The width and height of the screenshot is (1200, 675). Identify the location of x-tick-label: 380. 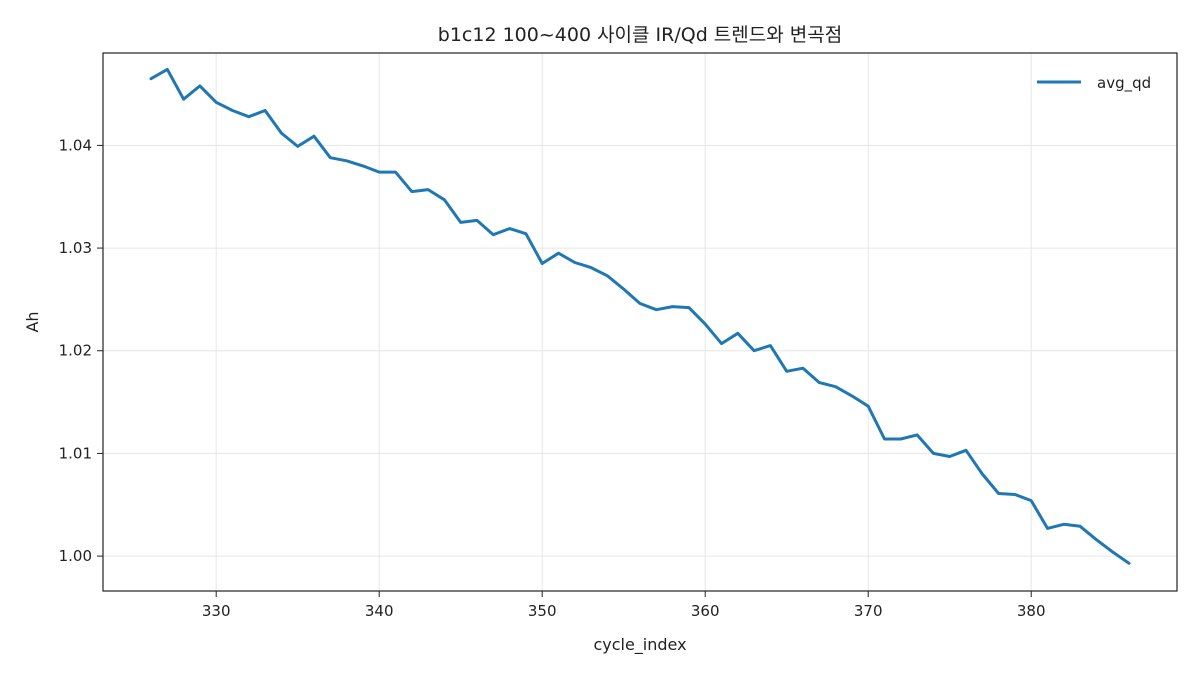
(1031, 611).